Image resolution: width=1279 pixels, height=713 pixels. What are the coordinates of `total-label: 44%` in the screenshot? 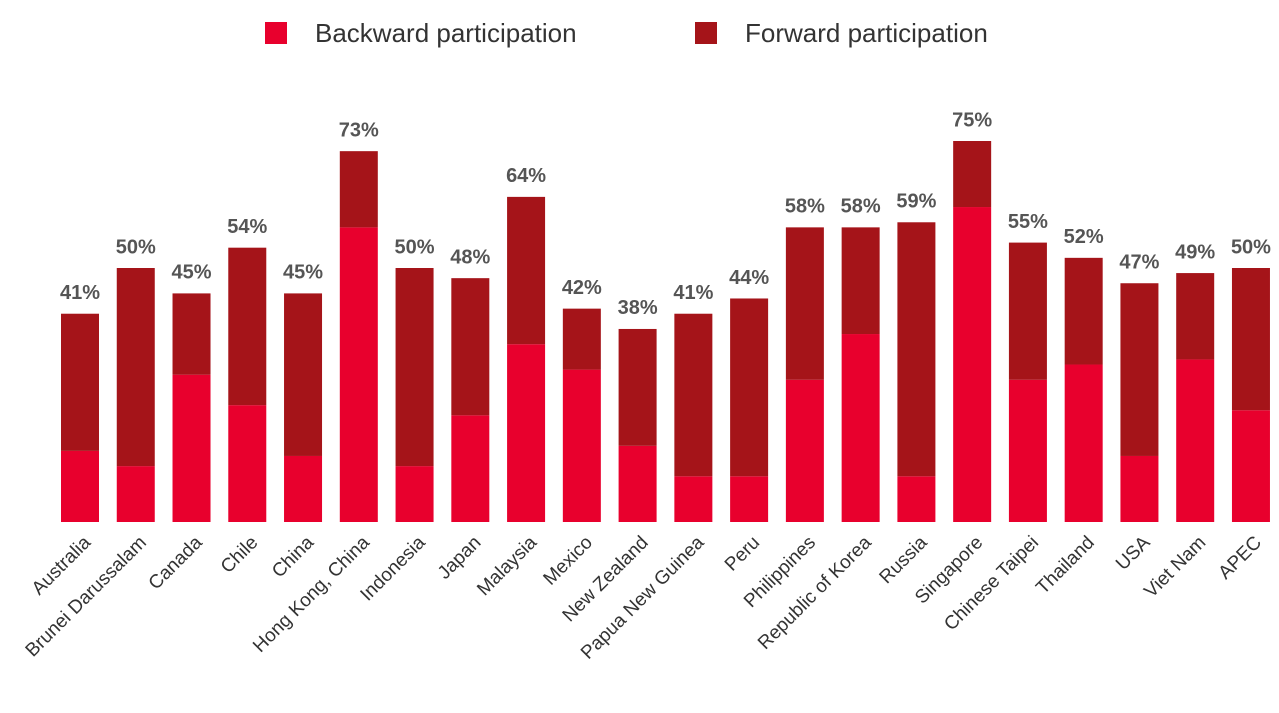 It's located at (749, 278).